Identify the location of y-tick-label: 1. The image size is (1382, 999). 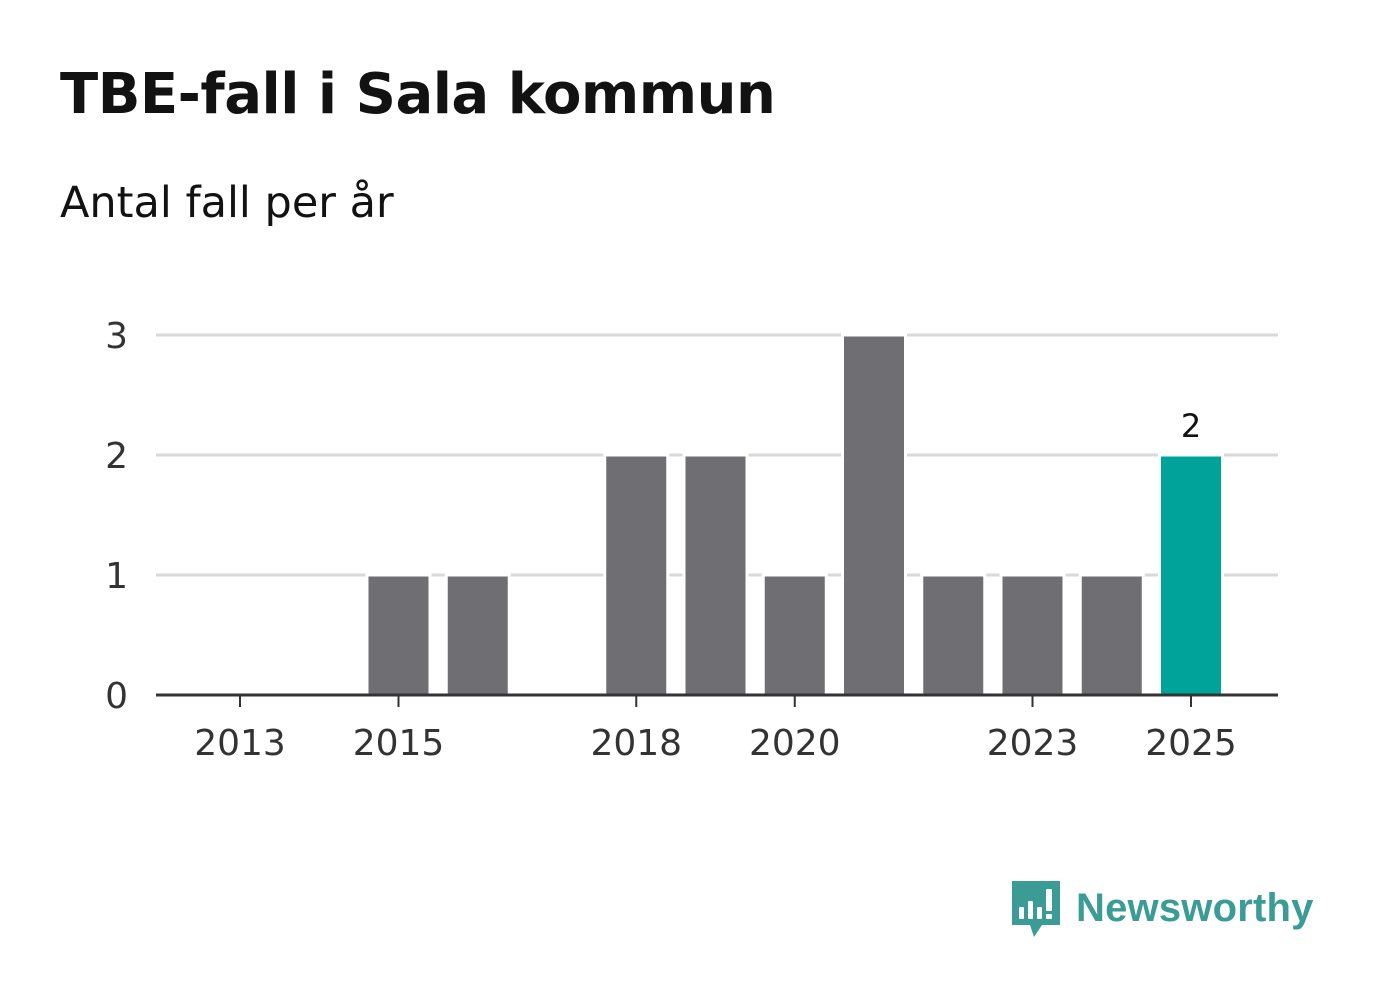
(116, 576).